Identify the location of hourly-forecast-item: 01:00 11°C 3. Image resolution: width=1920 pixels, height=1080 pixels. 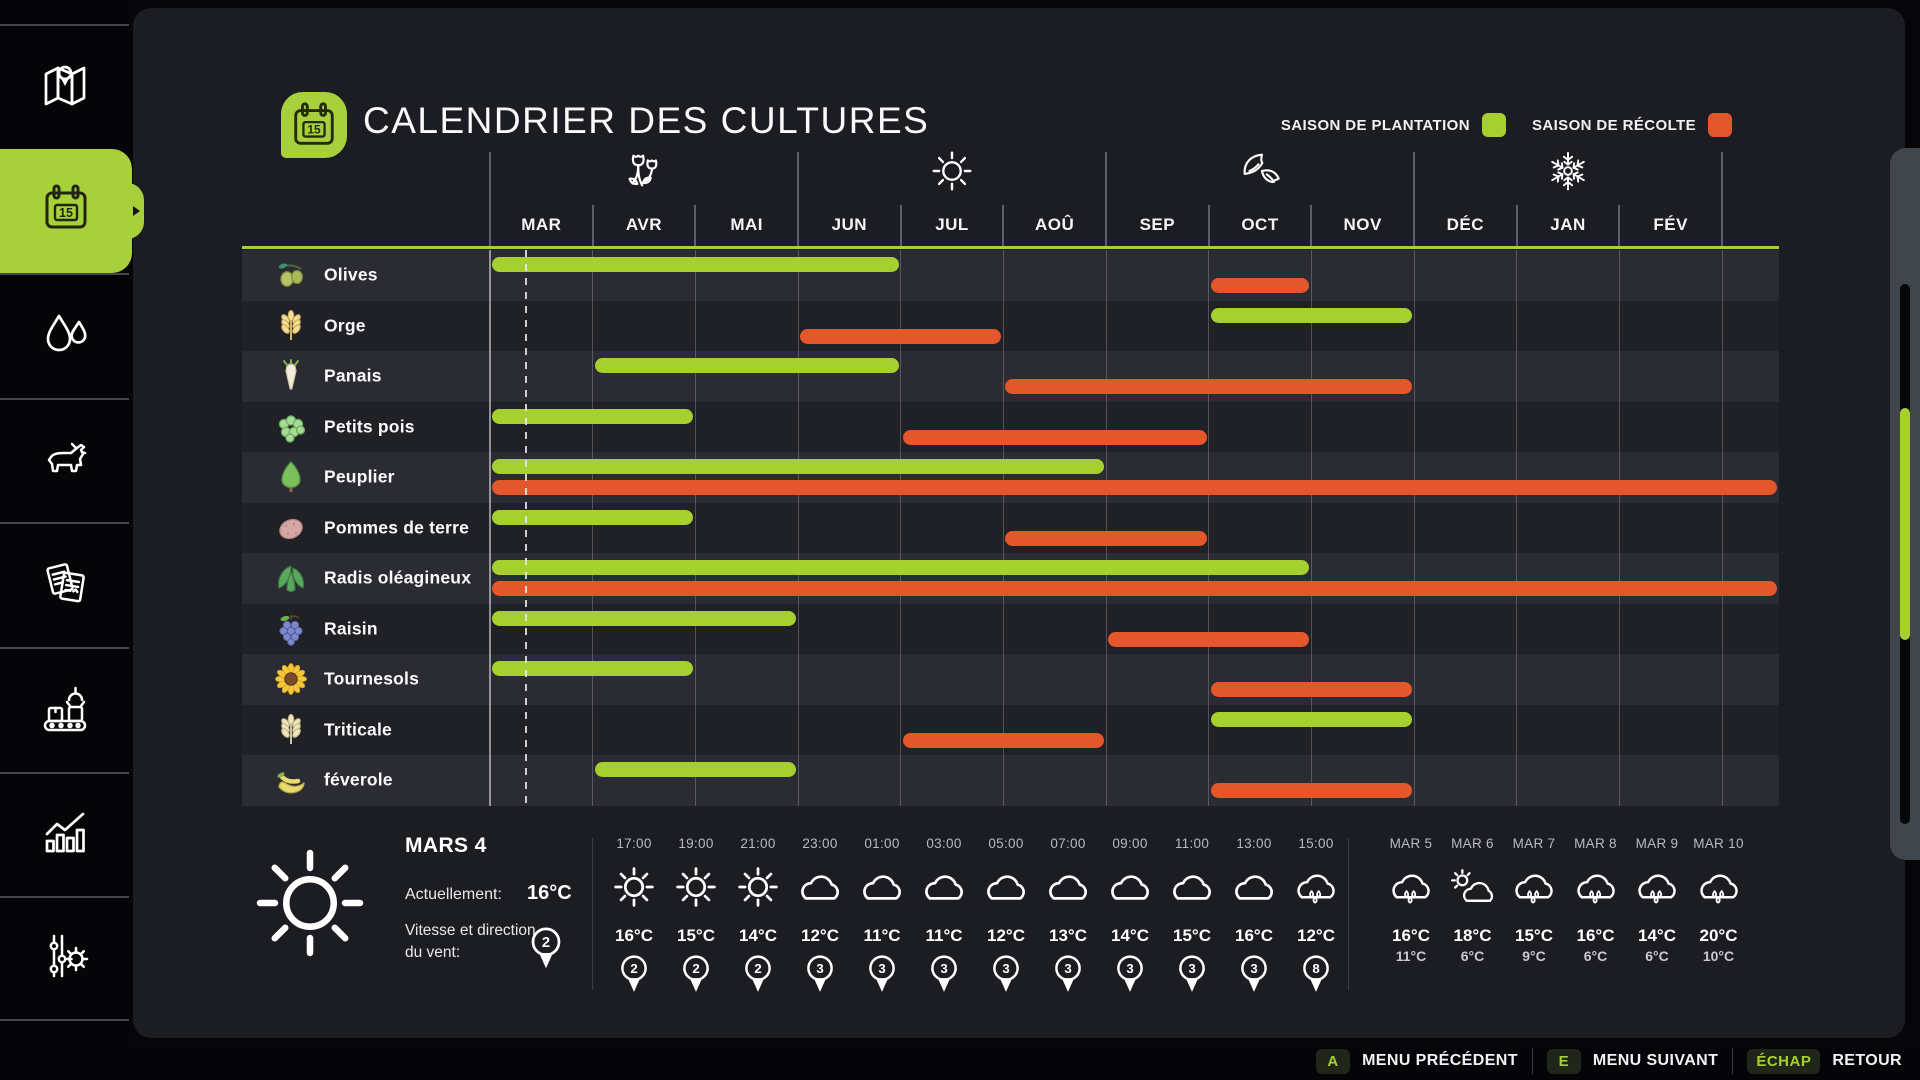
(882, 917).